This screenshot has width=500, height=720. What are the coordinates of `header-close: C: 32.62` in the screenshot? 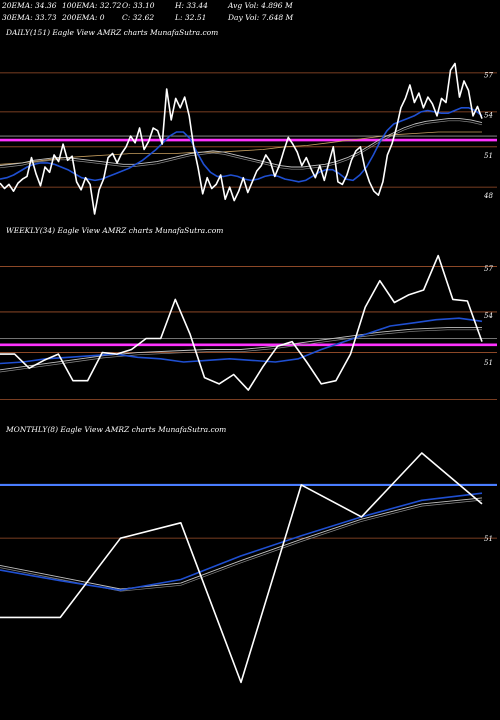 It's located at (138, 17).